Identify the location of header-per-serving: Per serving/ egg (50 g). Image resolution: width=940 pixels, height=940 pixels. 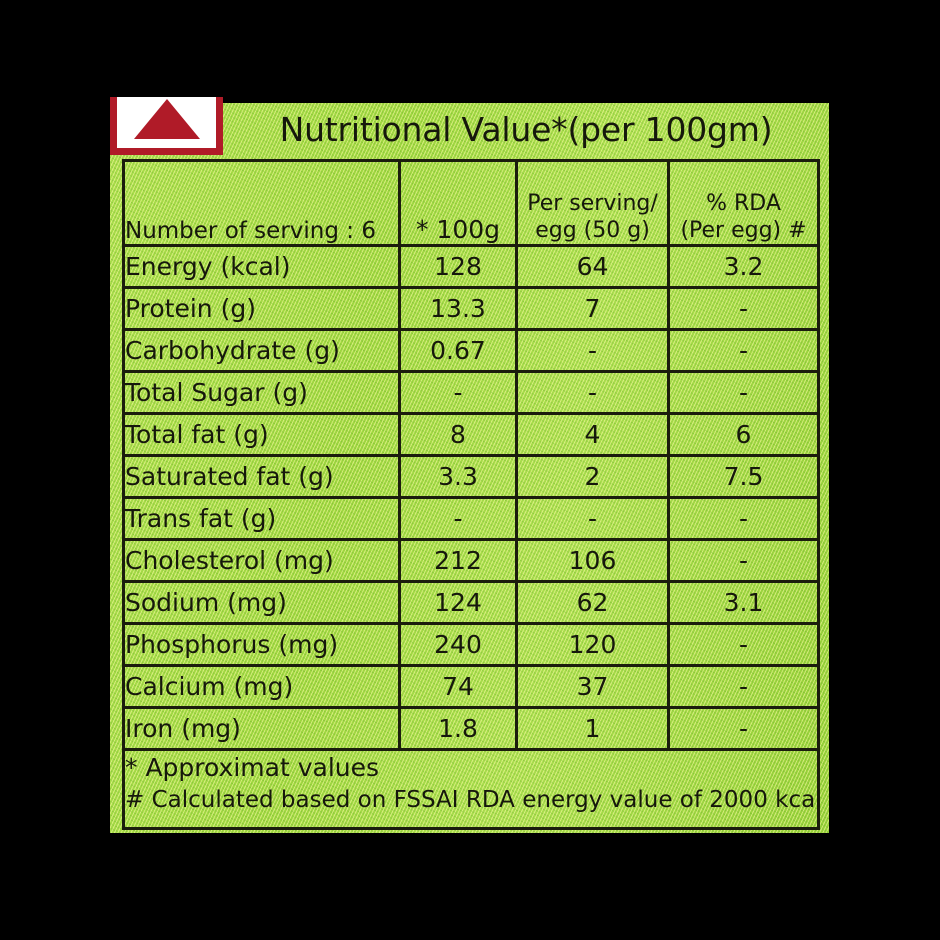
(592, 203).